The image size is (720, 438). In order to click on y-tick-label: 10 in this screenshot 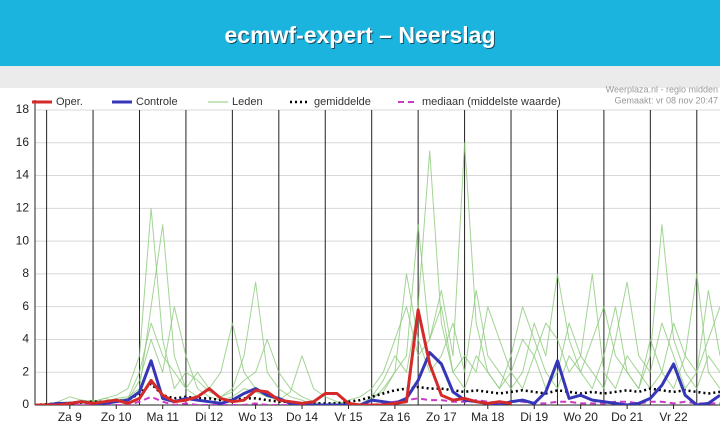, I will do `click(23, 240)`.